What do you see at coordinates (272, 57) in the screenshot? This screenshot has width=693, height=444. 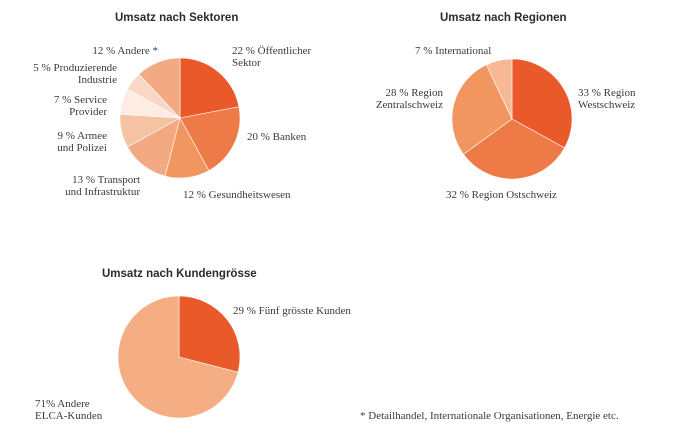 I see `label-public-sector: 22 % Öffentlicher Sektor` at bounding box center [272, 57].